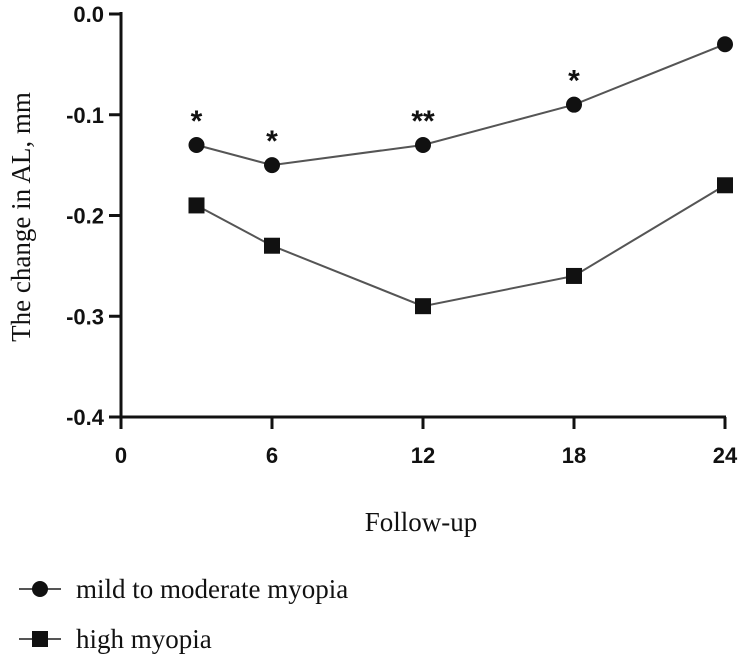 This screenshot has width=744, height=666. Describe the element at coordinates (386, 111) in the screenshot. I see `annotations: *****` at that location.